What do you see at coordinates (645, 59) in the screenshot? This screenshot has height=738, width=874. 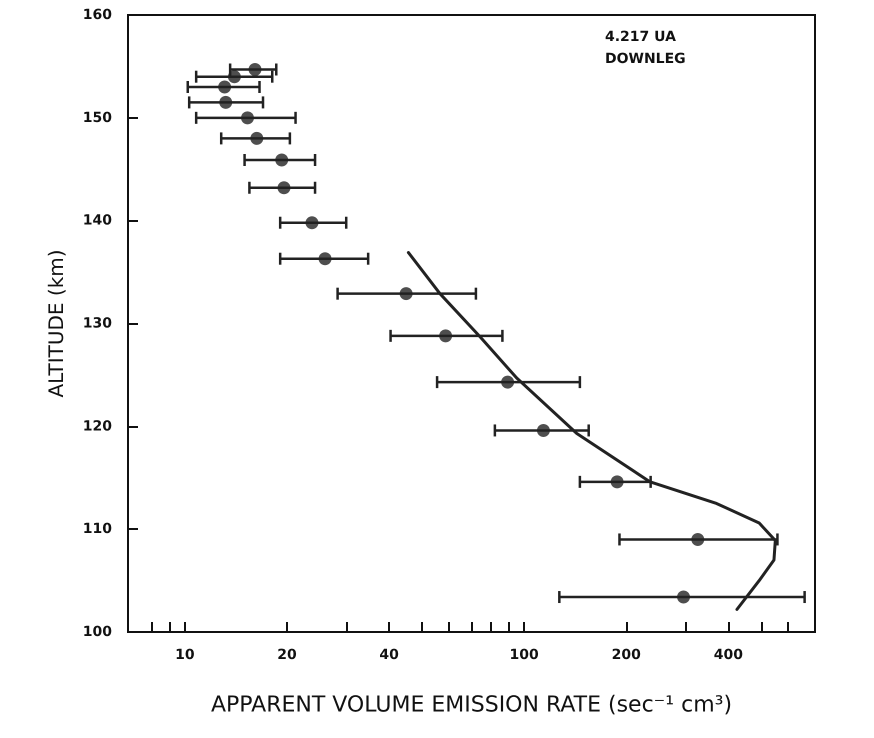 I see `annotation: DOWNLEG` at bounding box center [645, 59].